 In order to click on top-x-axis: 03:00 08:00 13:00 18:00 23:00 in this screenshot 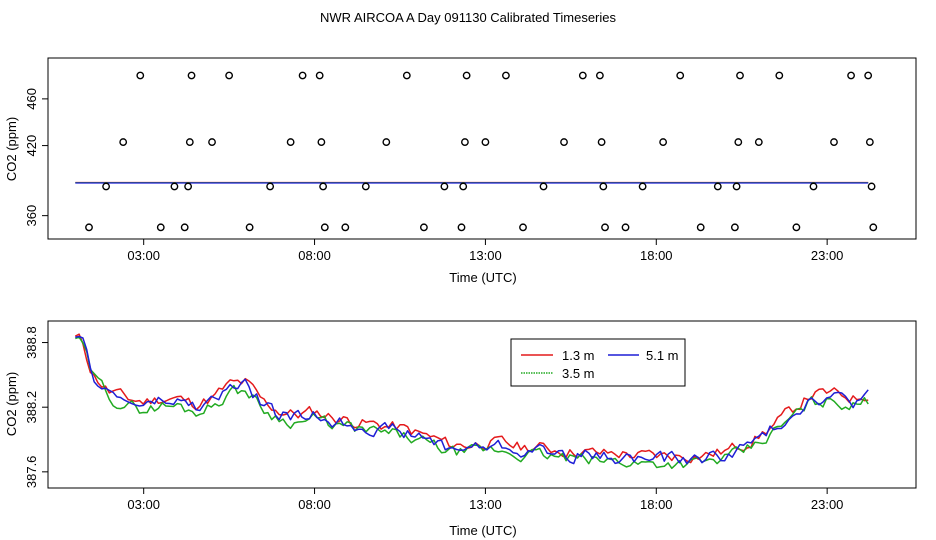, I will do `click(485, 251)`.